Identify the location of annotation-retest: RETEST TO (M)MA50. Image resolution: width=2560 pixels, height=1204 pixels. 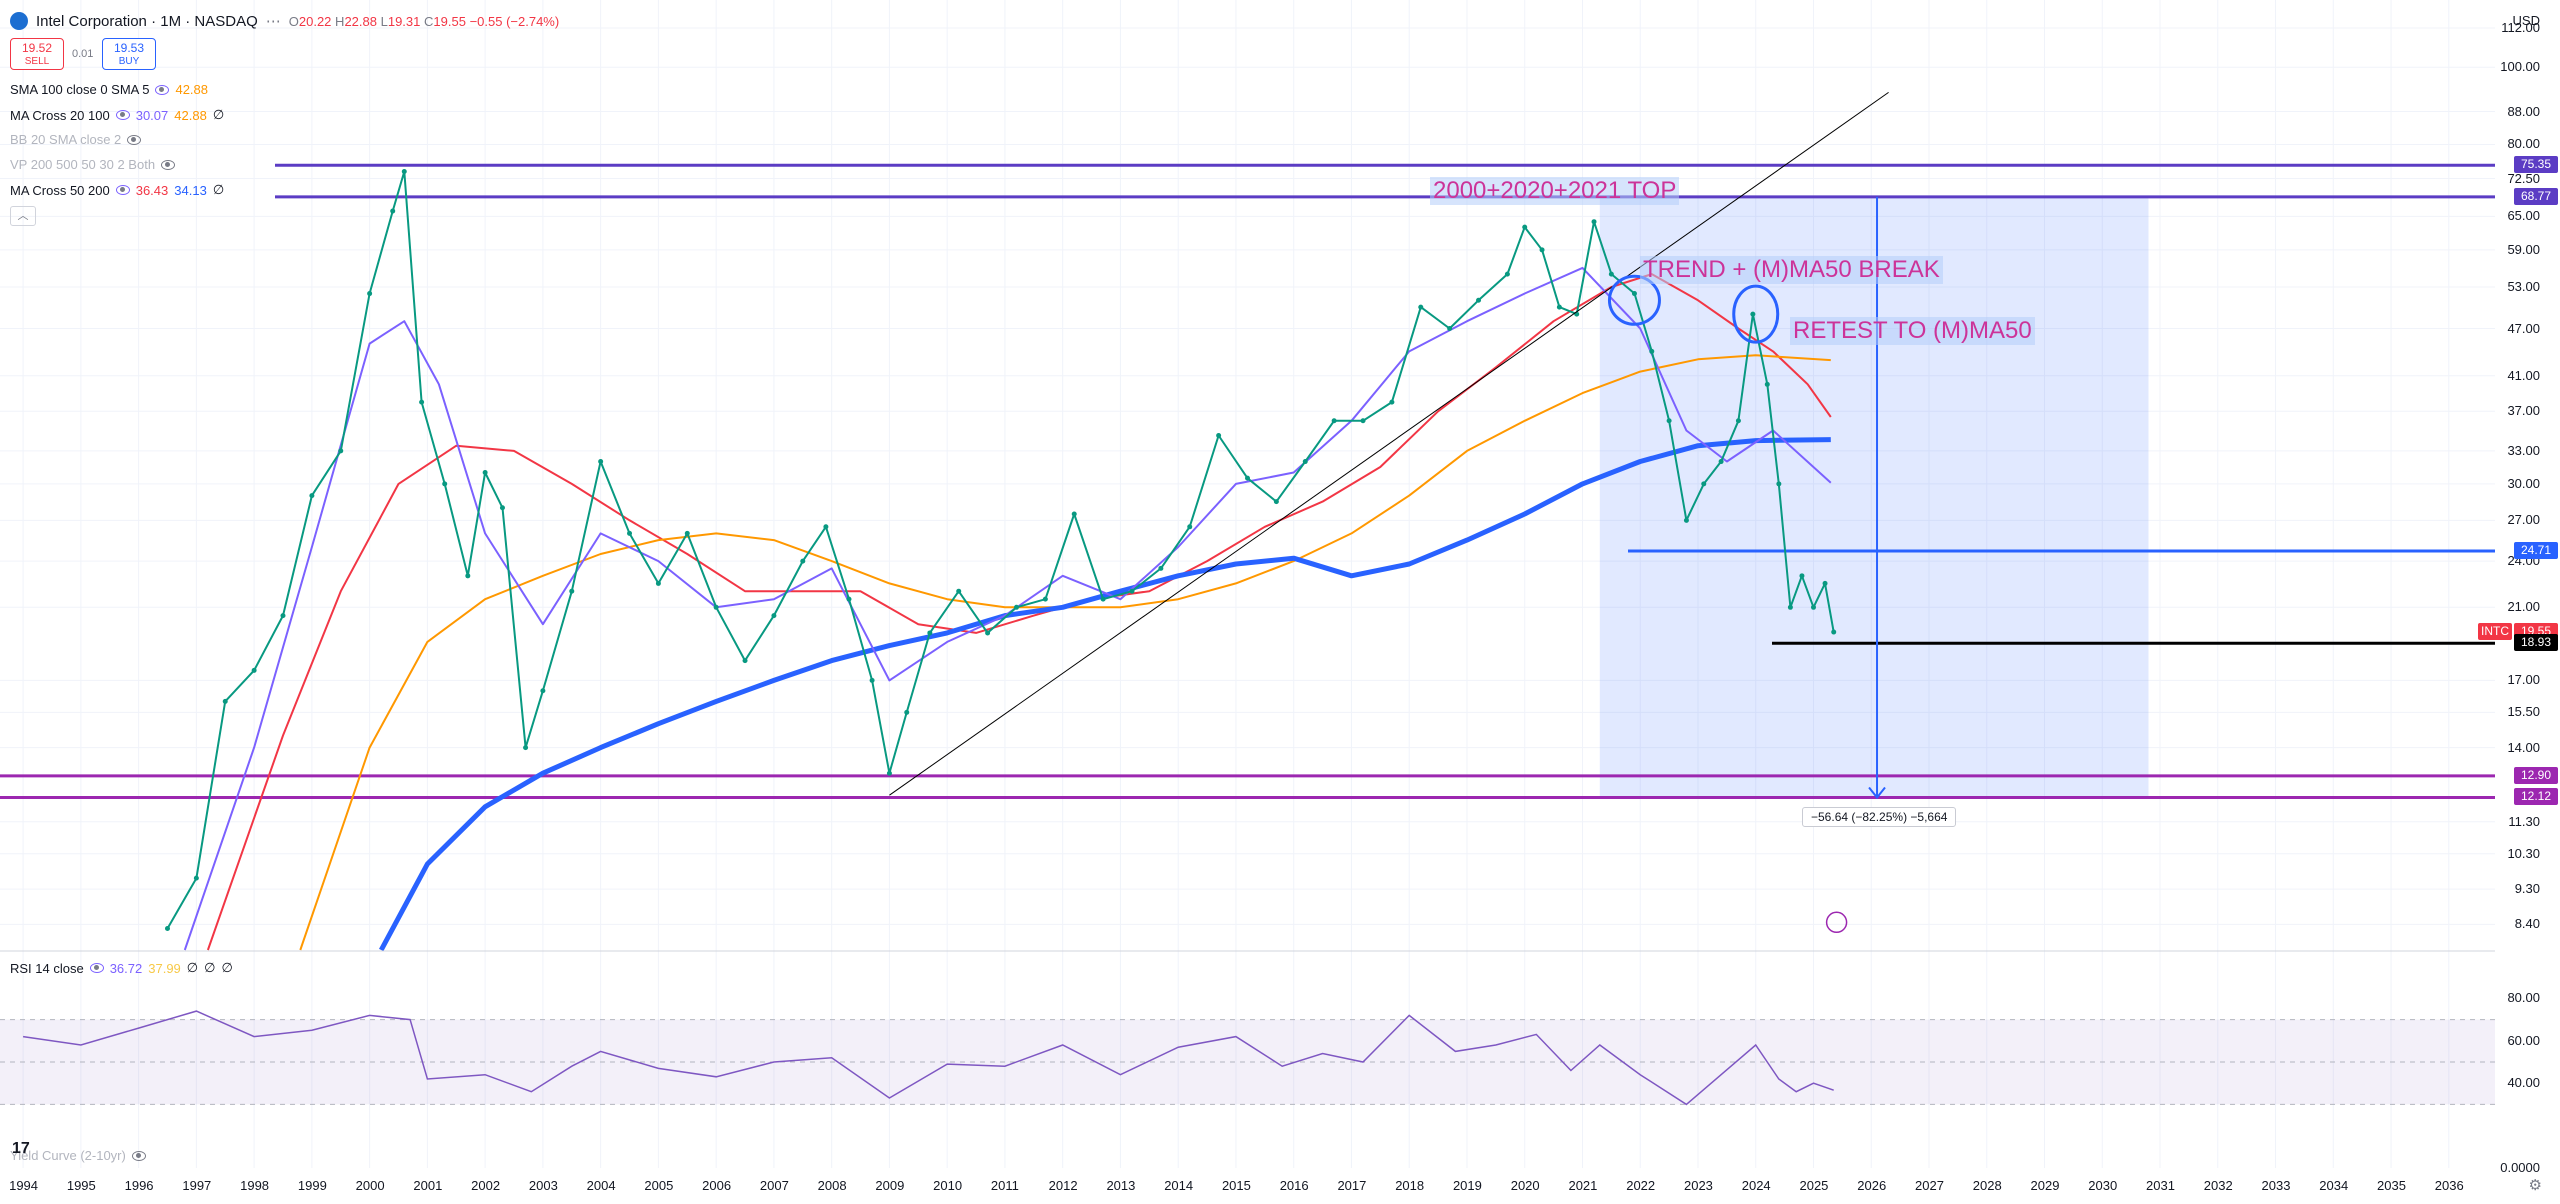
(1912, 331).